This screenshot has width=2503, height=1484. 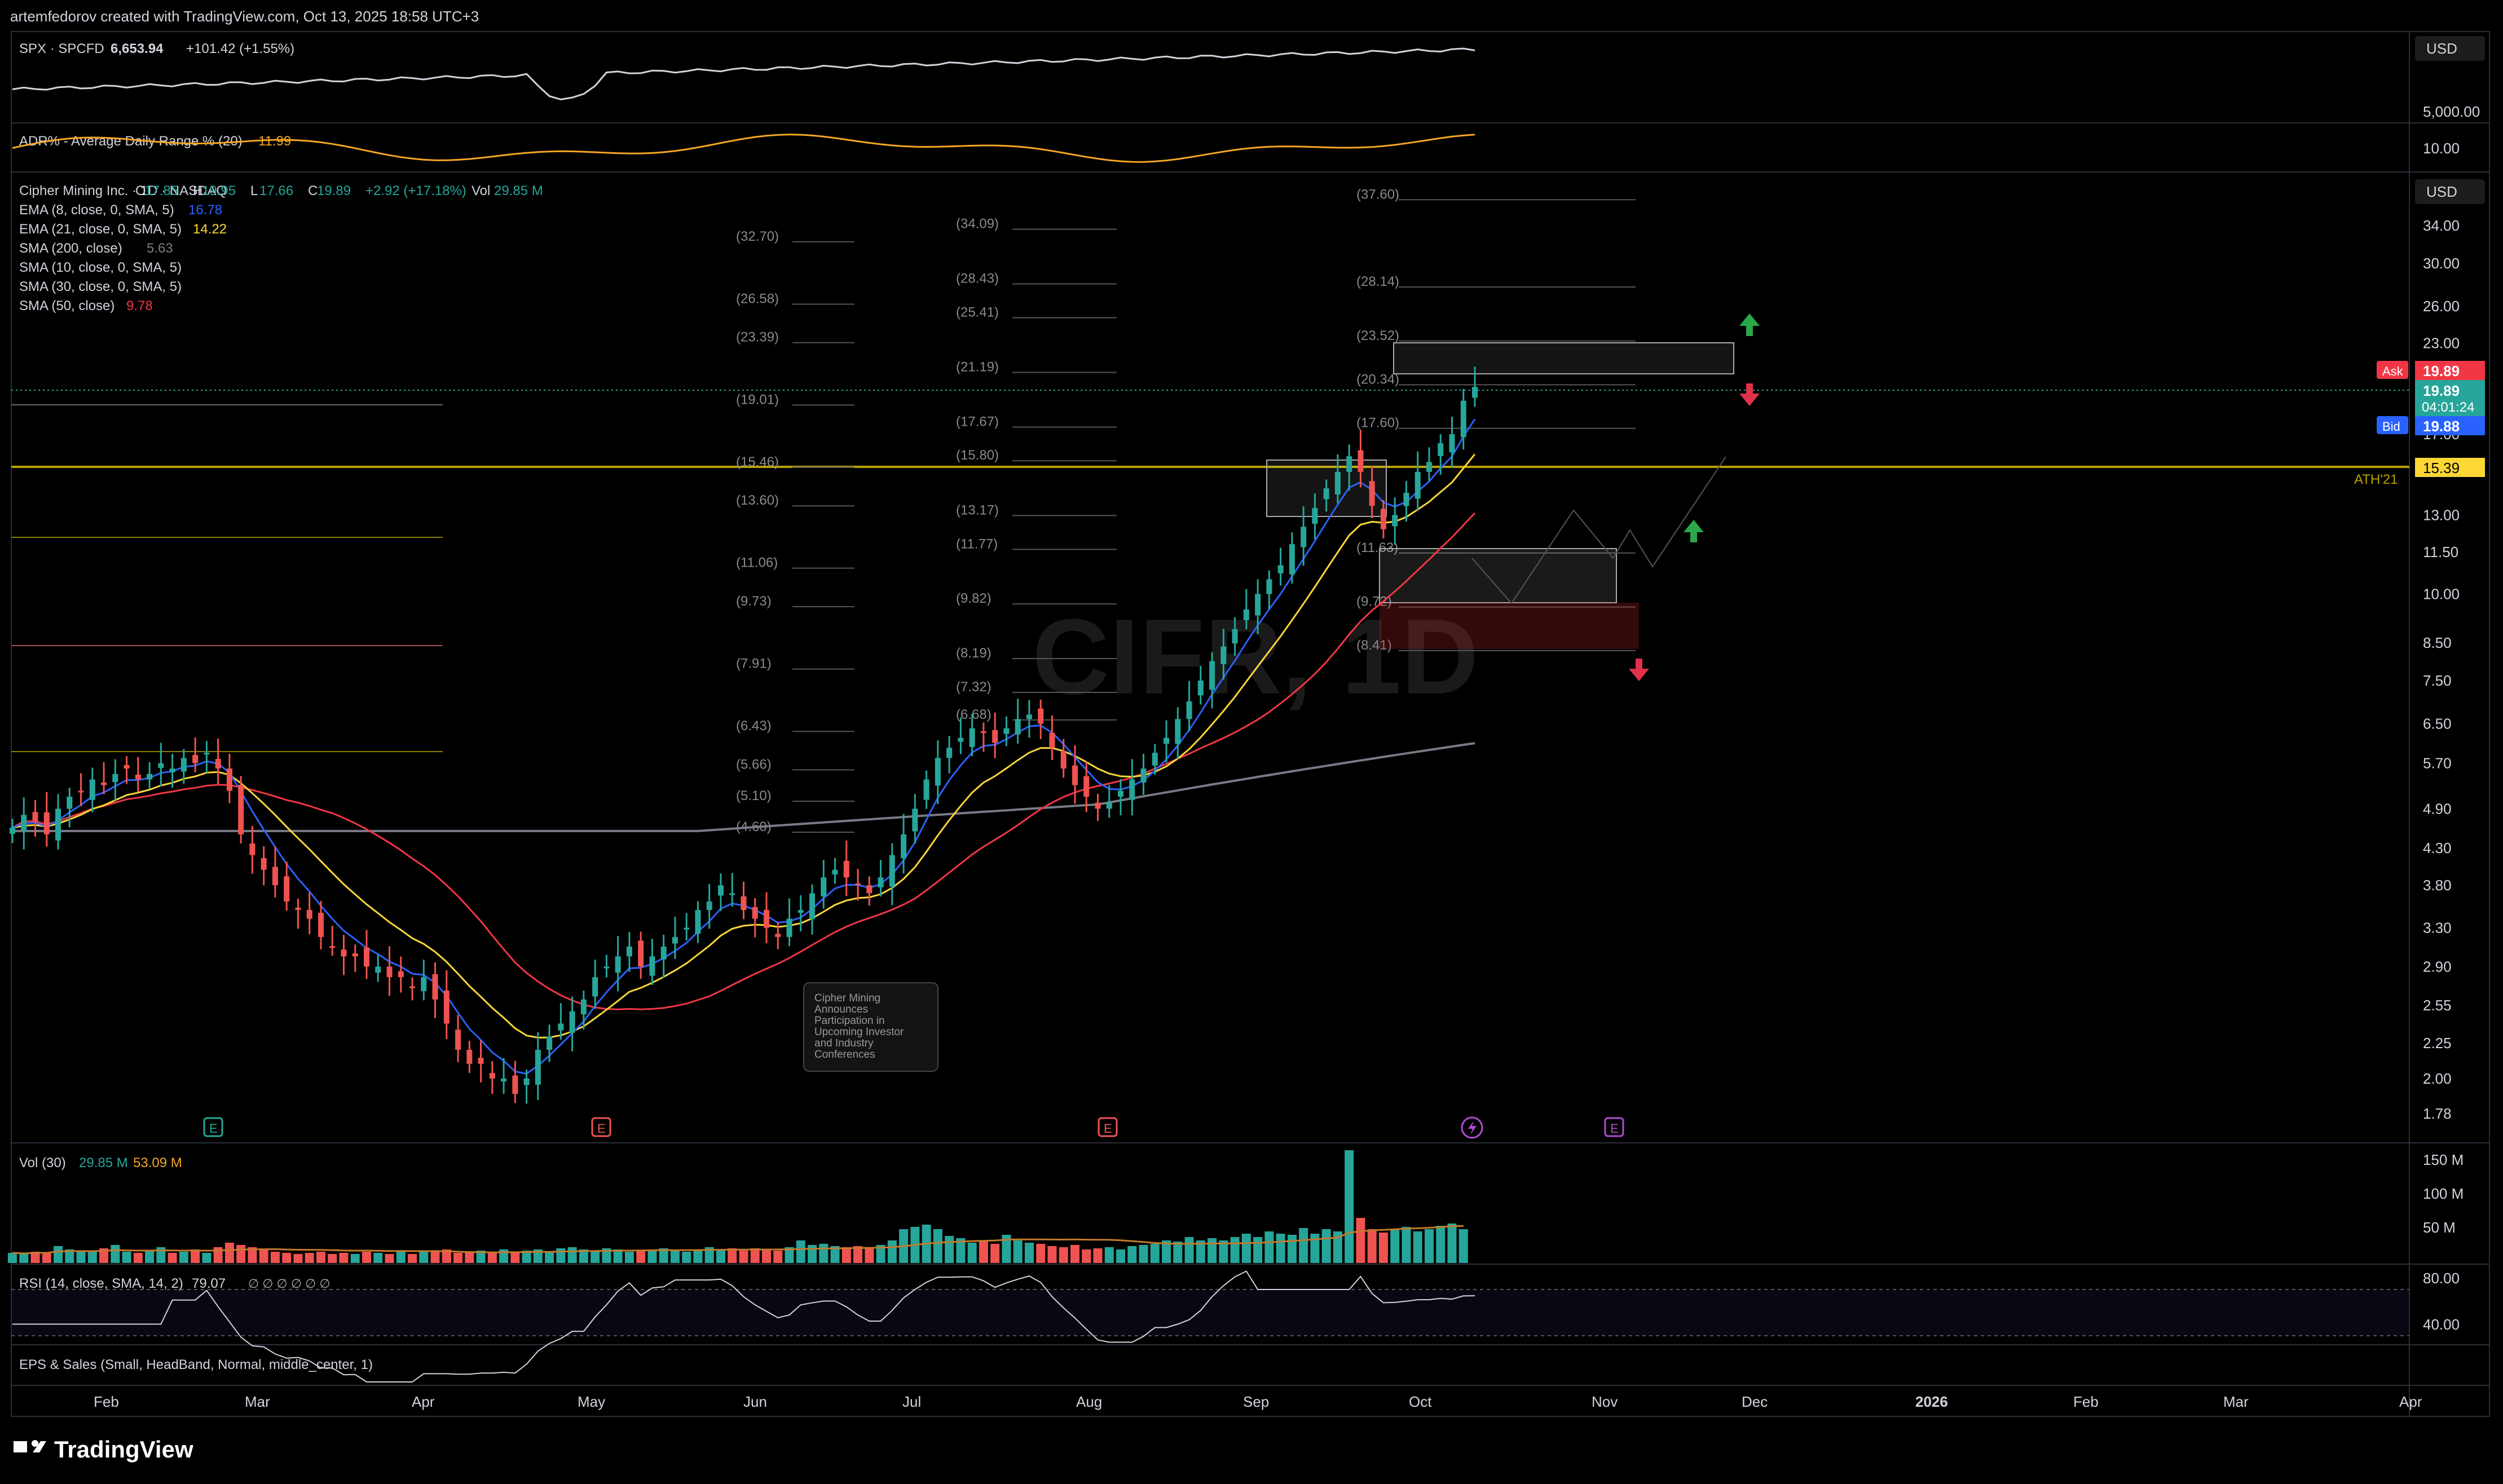 I want to click on target-box, so click(x=1563, y=358).